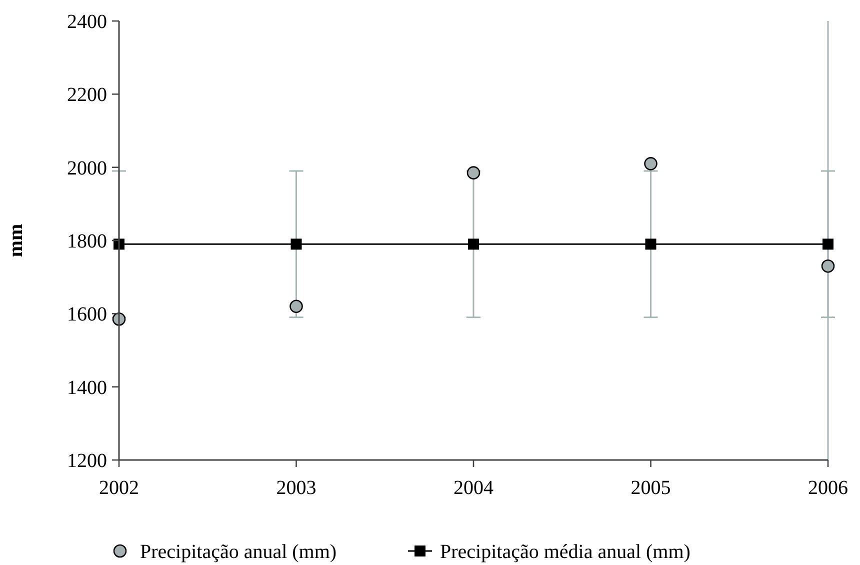  What do you see at coordinates (828, 488) in the screenshot?
I see `x-tick-label: 2006` at bounding box center [828, 488].